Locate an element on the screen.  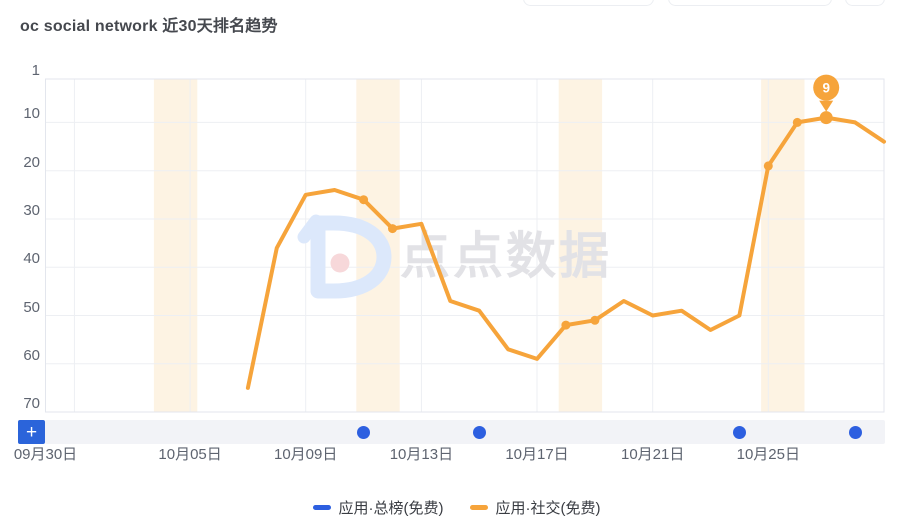
x-axis-label: 09月30日 is located at coordinates (45, 454).